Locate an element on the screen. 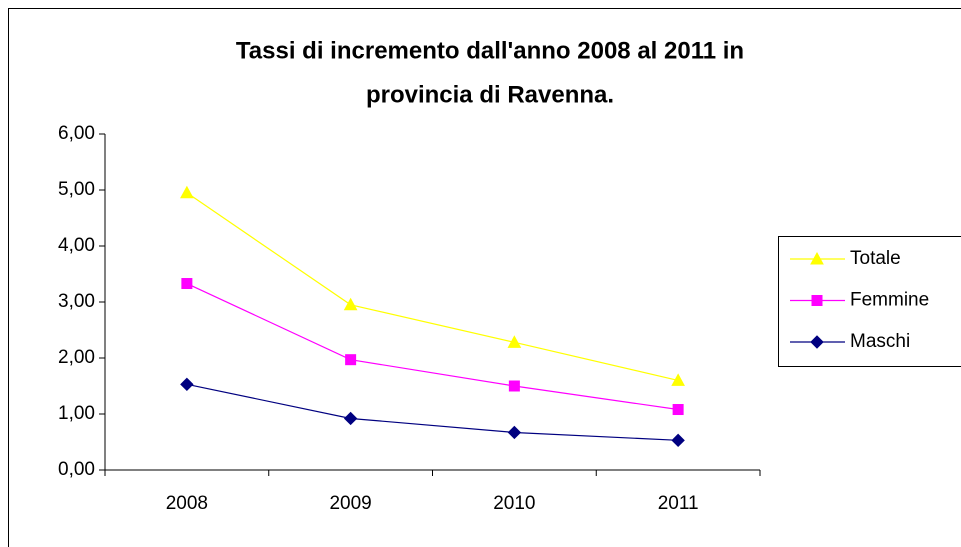 The width and height of the screenshot is (961, 547). y-tick-label: 5,00 is located at coordinates (76, 189).